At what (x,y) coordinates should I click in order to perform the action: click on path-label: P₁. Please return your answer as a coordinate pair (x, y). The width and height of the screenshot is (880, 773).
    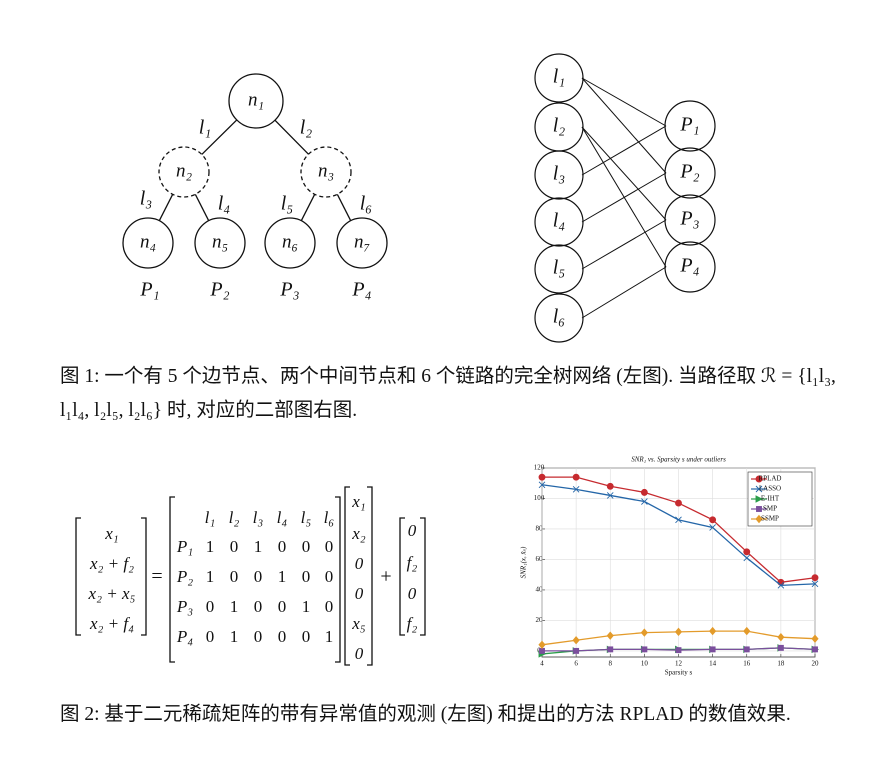
    Looking at the image, I should click on (149, 290).